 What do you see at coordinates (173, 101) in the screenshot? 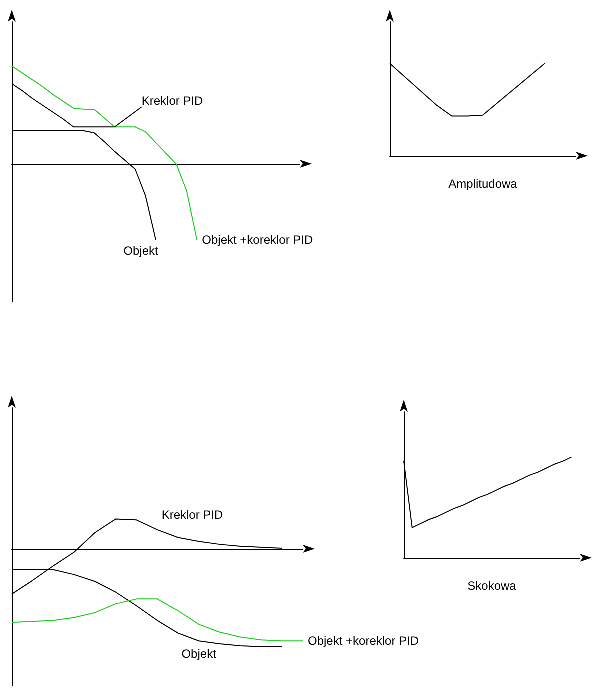
I see `text: Kreklor PID` at bounding box center [173, 101].